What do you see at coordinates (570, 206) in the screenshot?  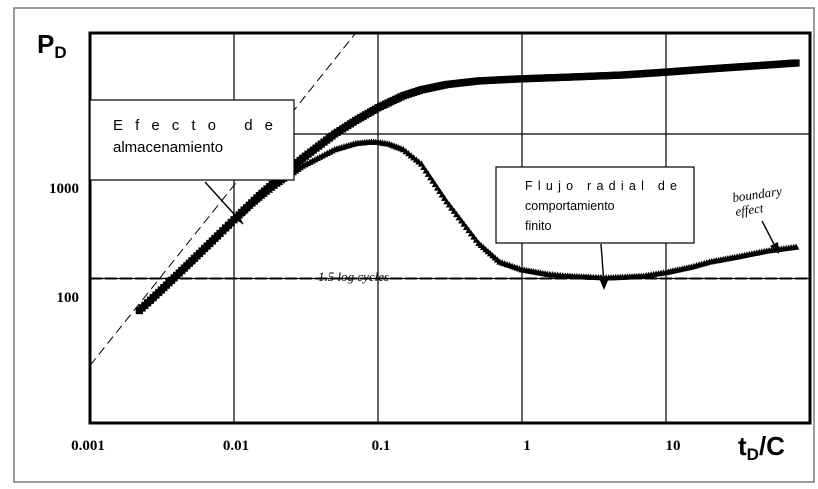 I see `annotation-radial-line2: comportamiento` at bounding box center [570, 206].